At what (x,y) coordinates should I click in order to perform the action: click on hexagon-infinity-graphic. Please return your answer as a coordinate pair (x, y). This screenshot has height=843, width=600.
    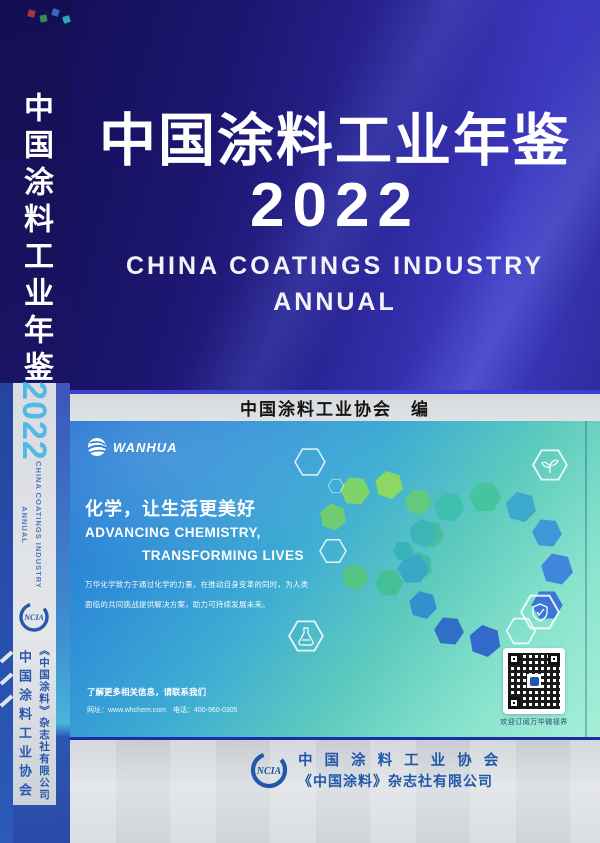
    Looking at the image, I should click on (432, 554).